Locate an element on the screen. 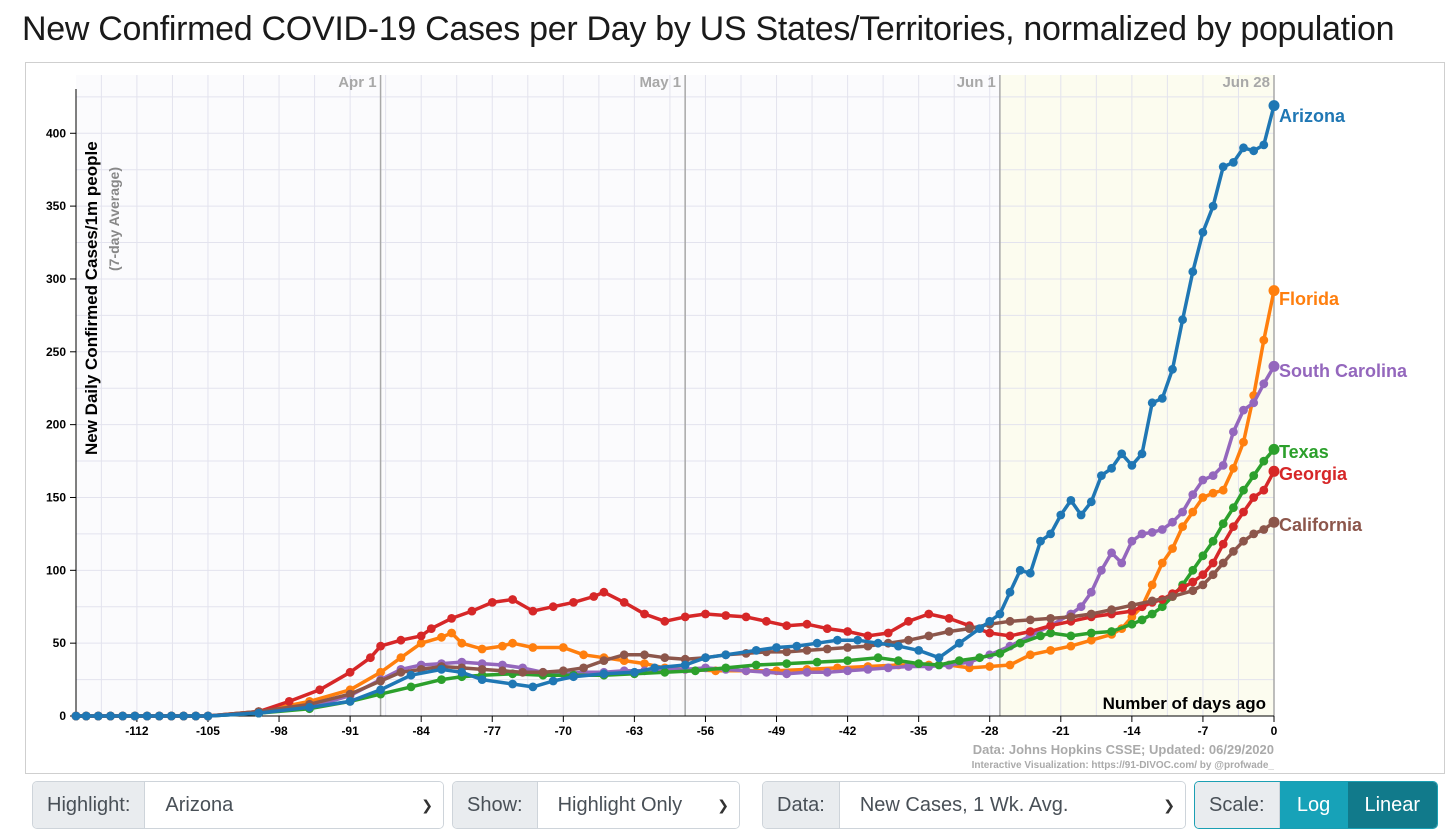 This screenshot has width=1456, height=832. series-end-label: Arizona is located at coordinates (1312, 116).